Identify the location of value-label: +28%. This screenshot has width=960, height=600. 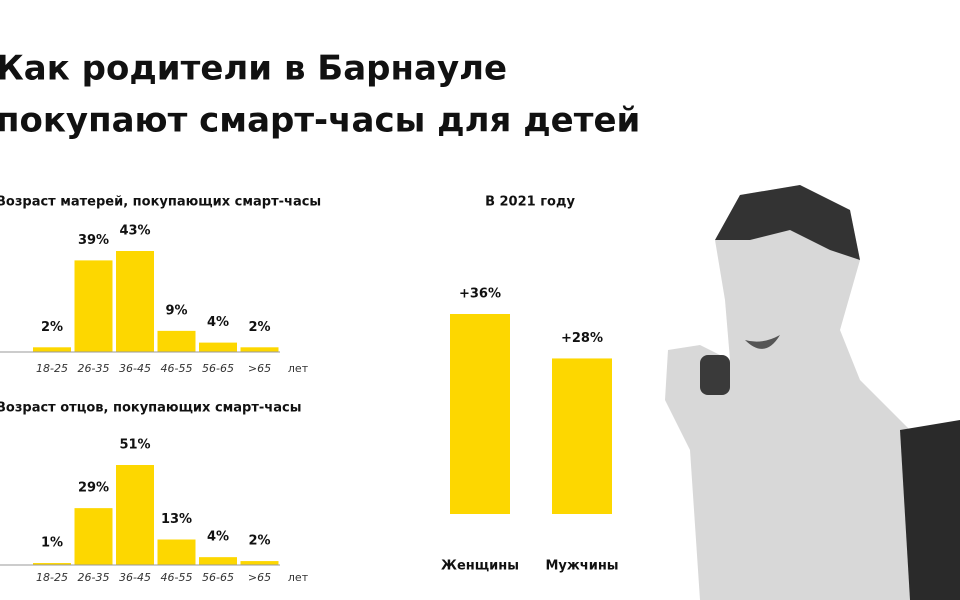
(582, 338).